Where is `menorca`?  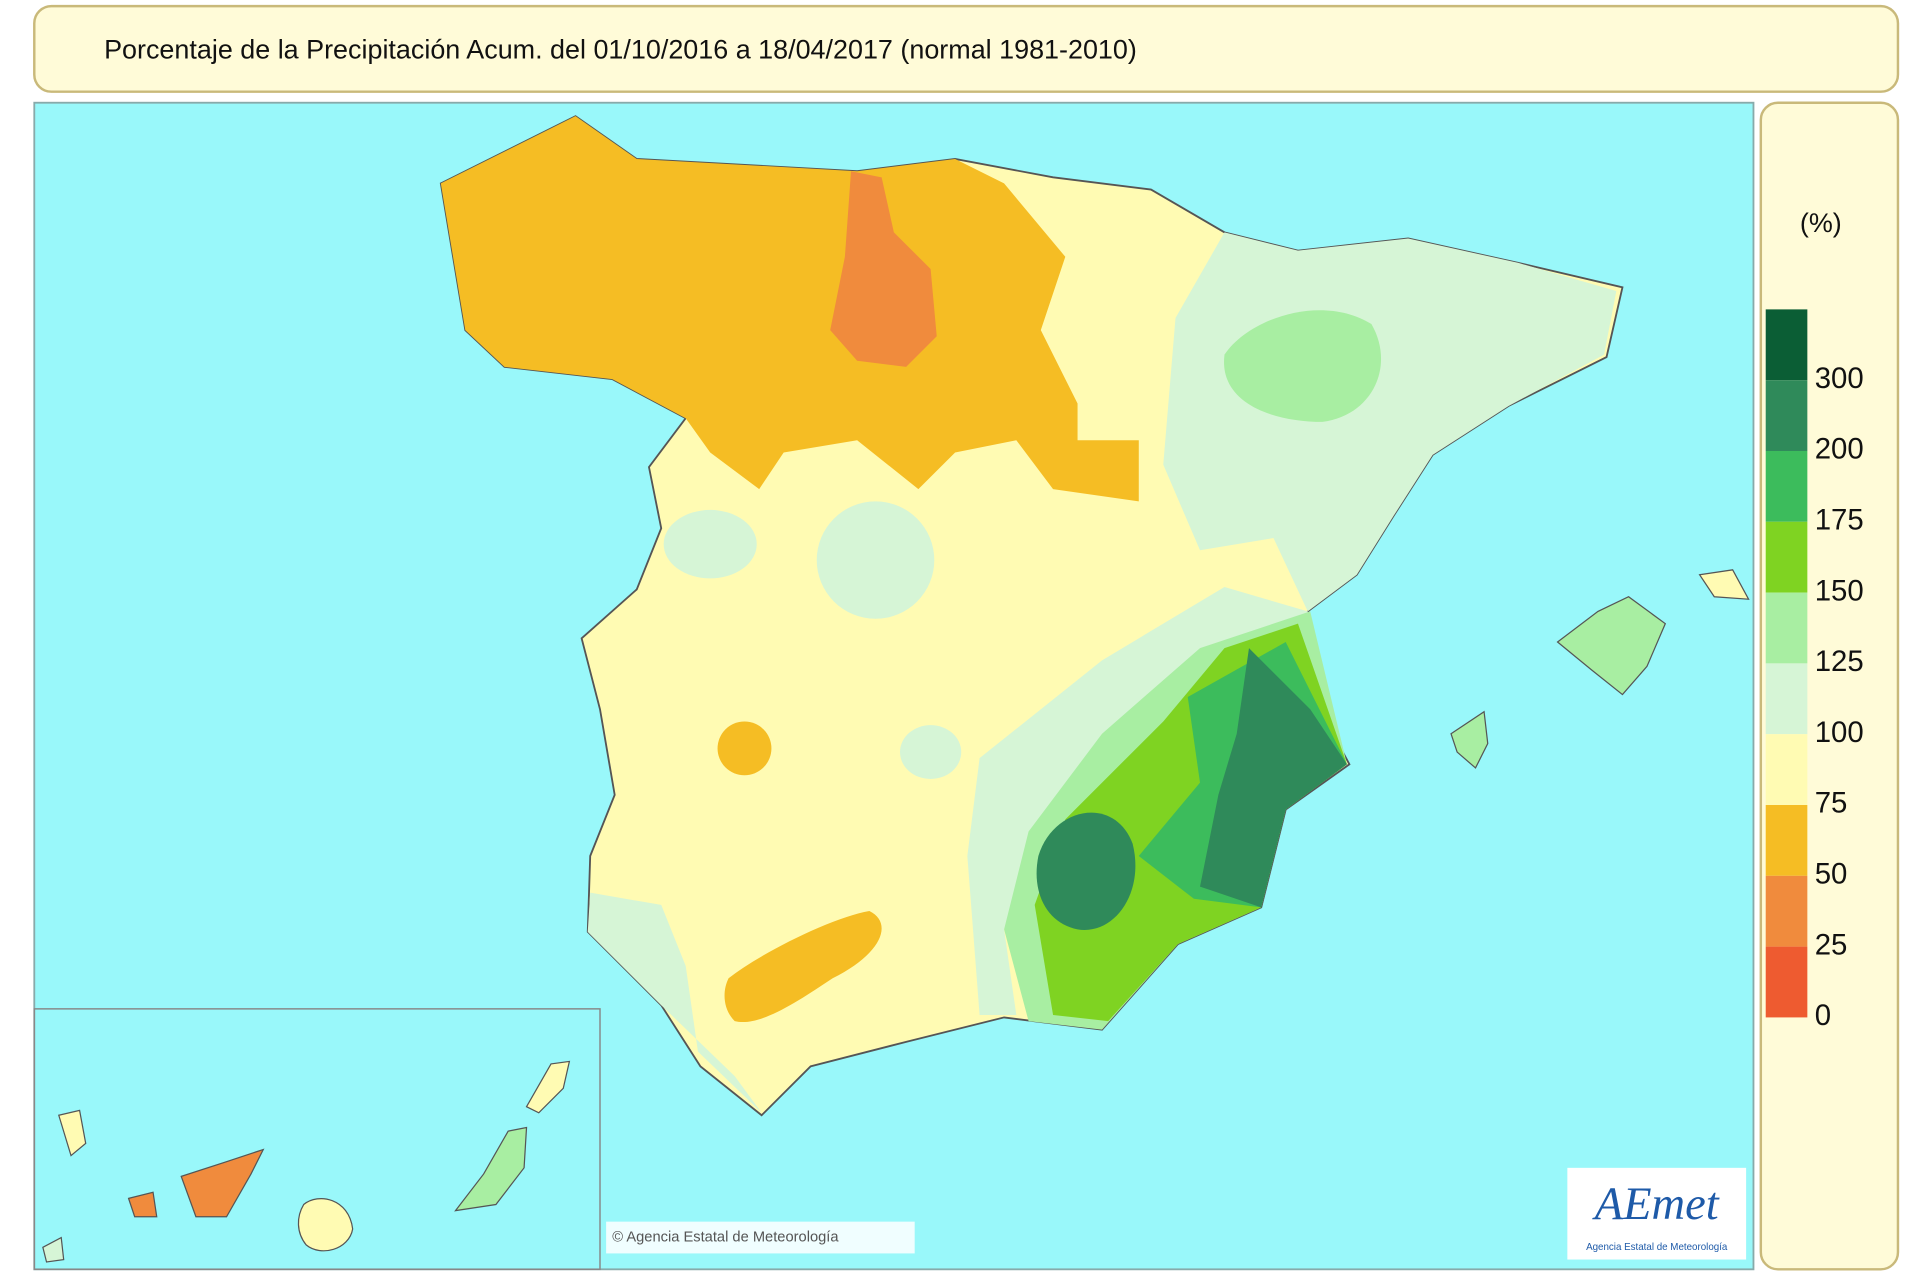
menorca is located at coordinates (1724, 584).